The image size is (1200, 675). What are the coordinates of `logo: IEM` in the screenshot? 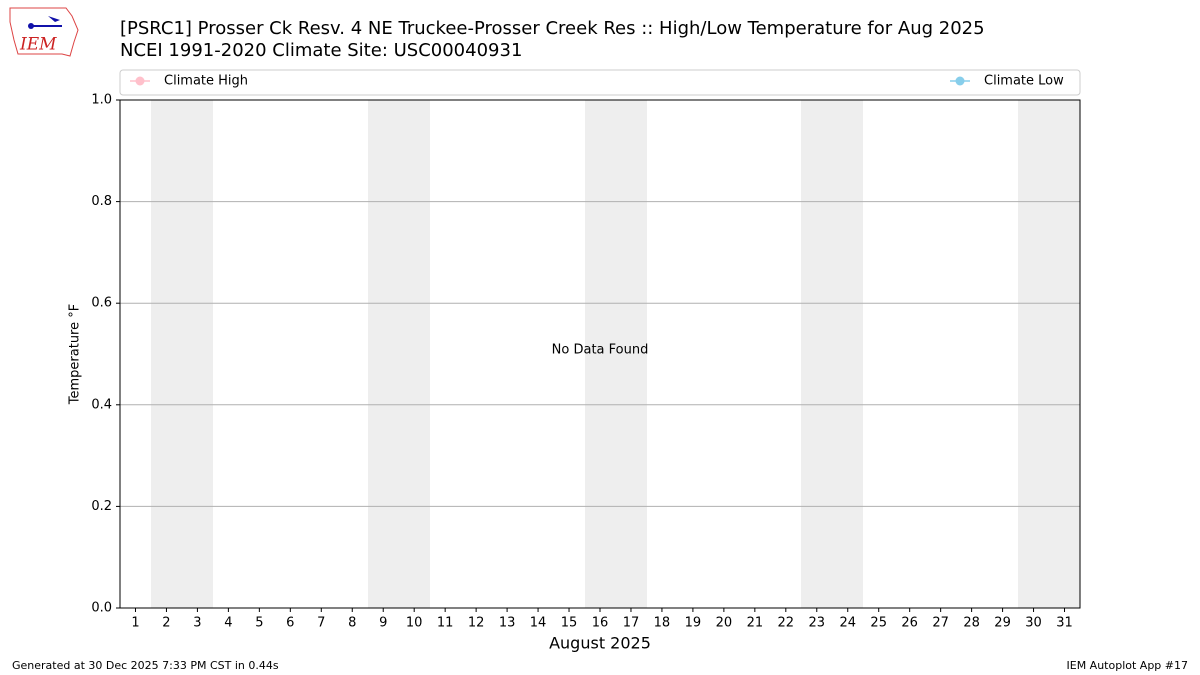 It's located at (44, 32).